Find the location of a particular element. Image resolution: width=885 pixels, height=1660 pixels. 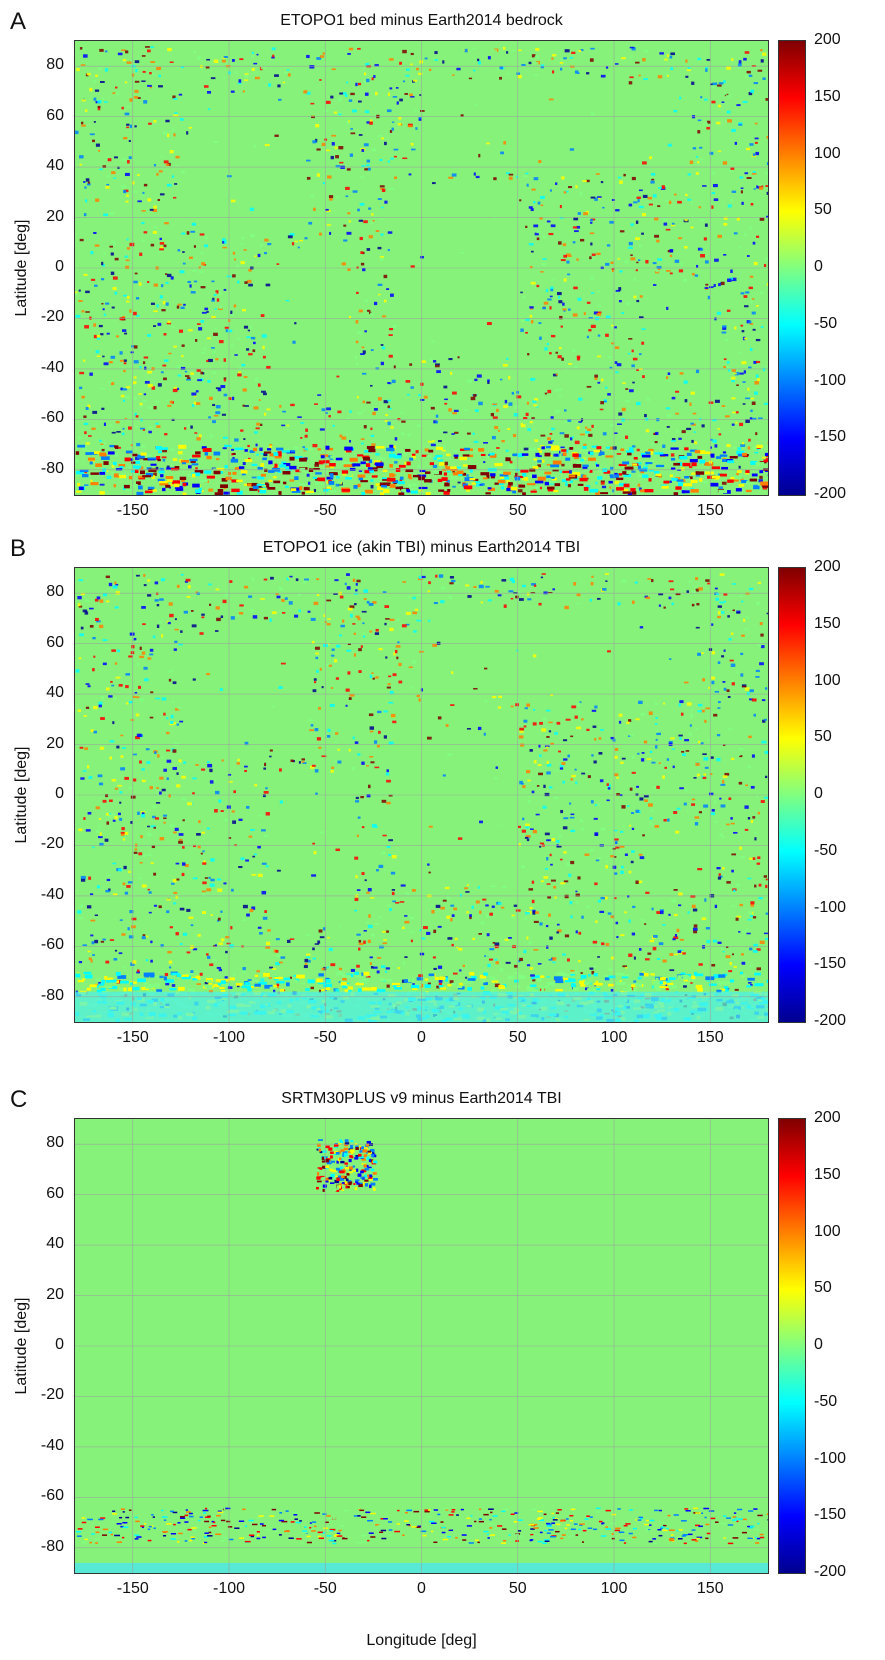

x-axis-label: Longitude [deg] is located at coordinates (421, 1640).